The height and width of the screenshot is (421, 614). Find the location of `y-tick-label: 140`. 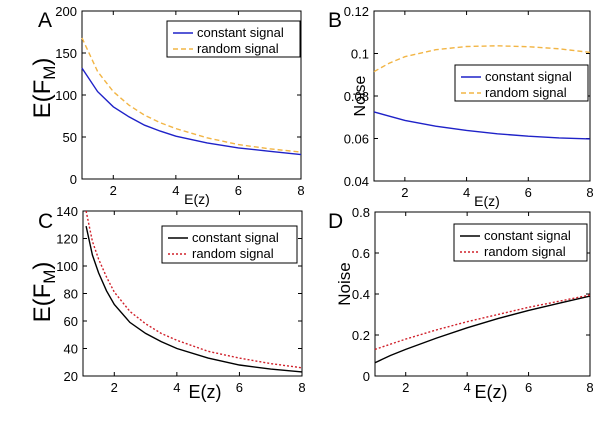

y-tick-label: 140 is located at coordinates (67, 211).